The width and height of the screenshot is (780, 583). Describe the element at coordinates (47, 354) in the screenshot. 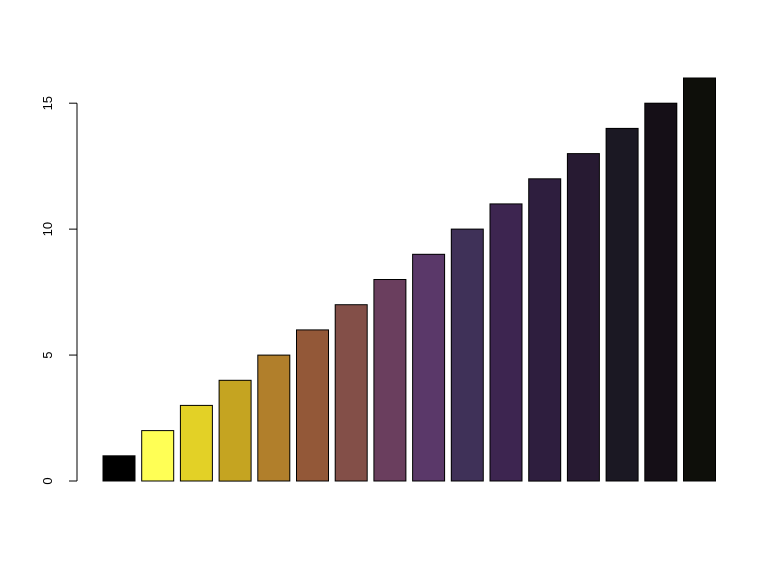

I see `y-tick-label-5: 5` at that location.